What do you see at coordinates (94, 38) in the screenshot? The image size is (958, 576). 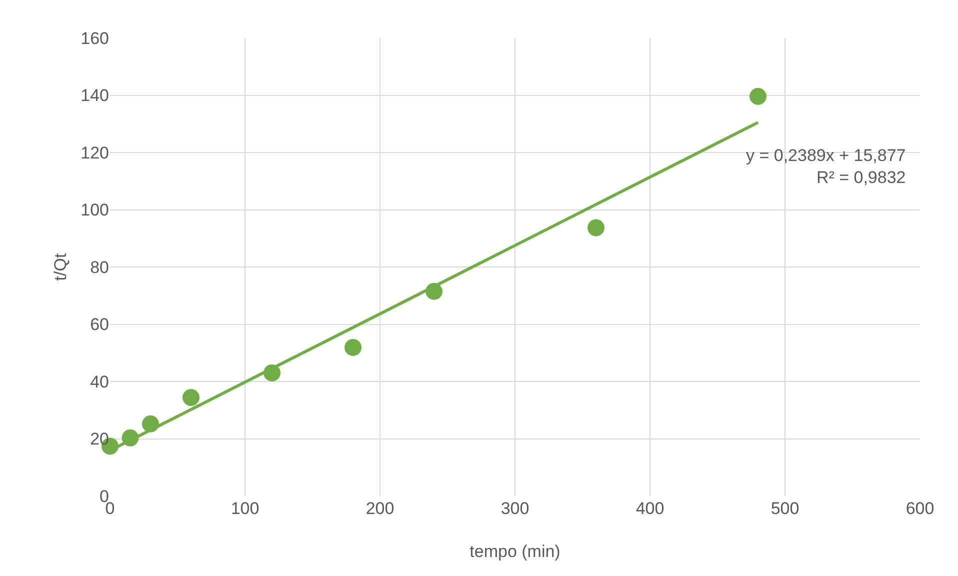 I see `y-tick-label: 160` at bounding box center [94, 38].